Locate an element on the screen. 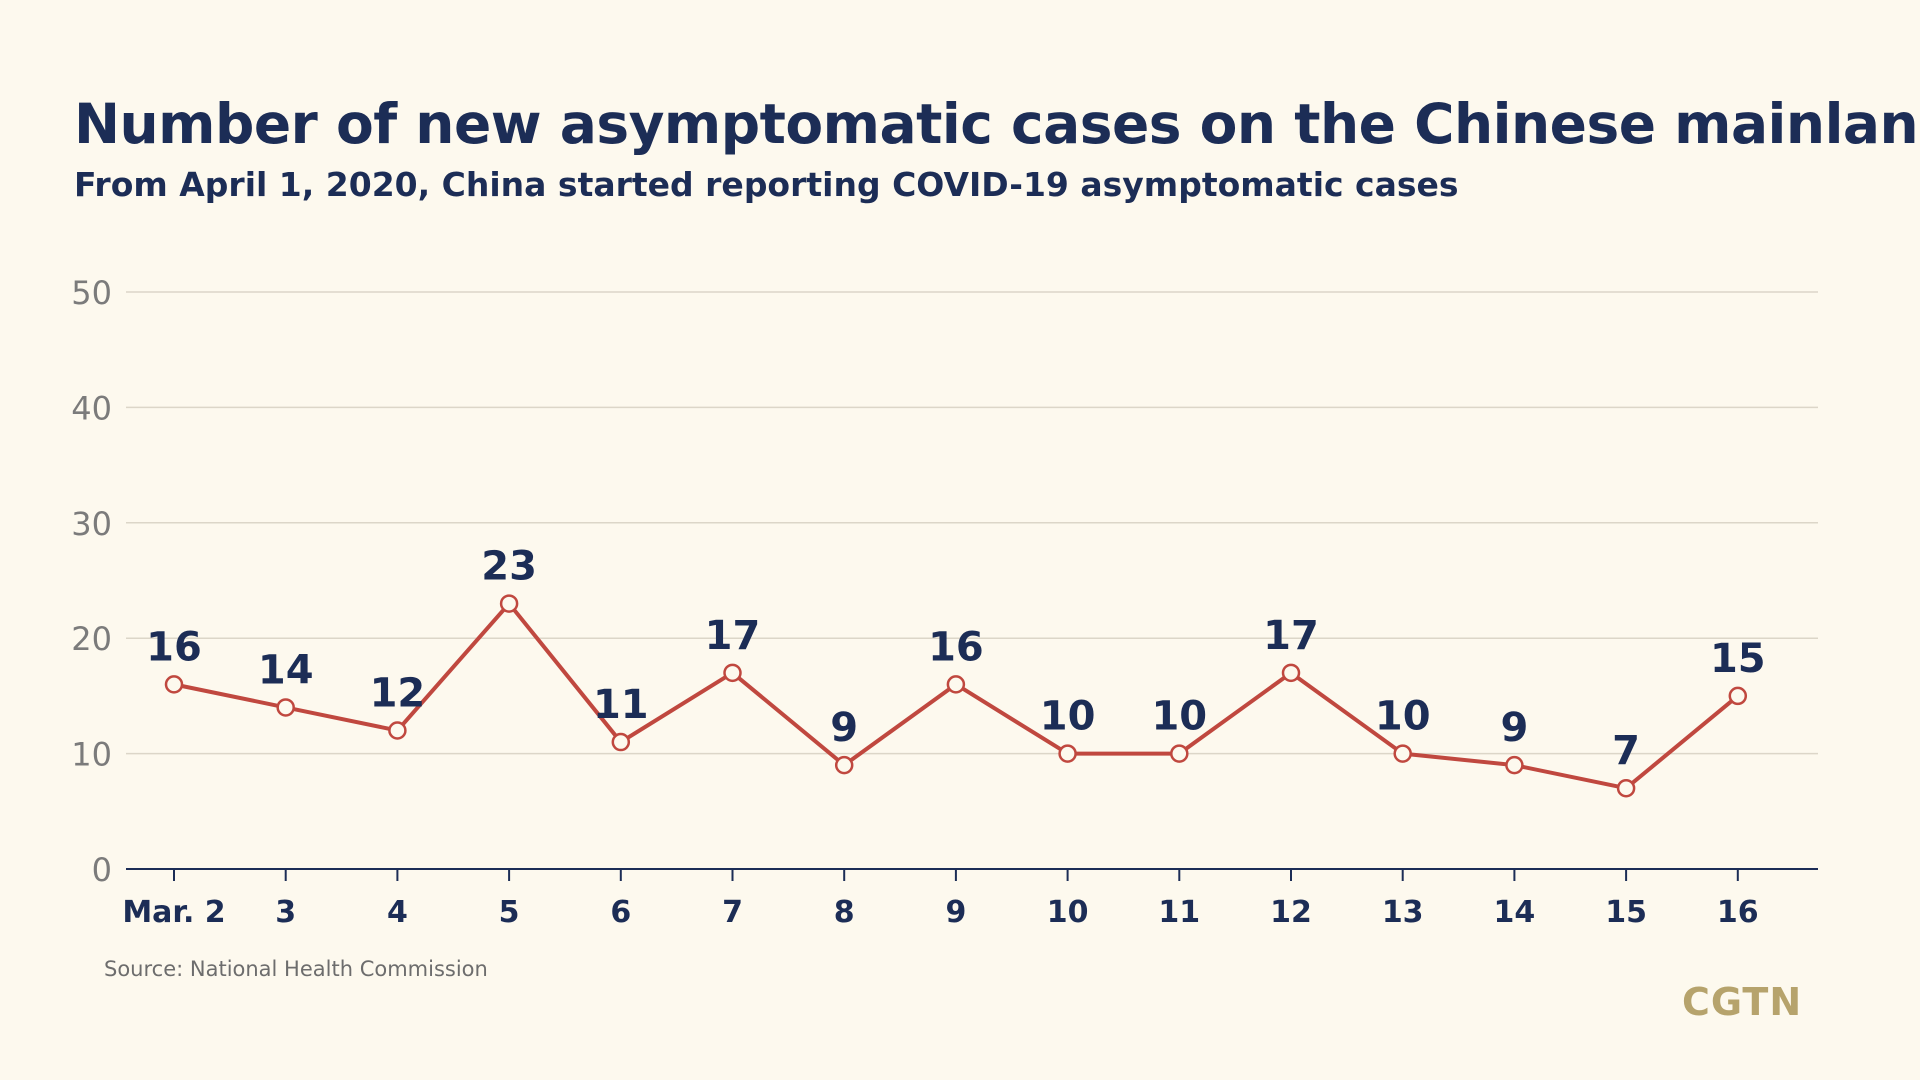 This screenshot has height=1080, width=1920. x-tick-label-2: 4 is located at coordinates (397, 912).